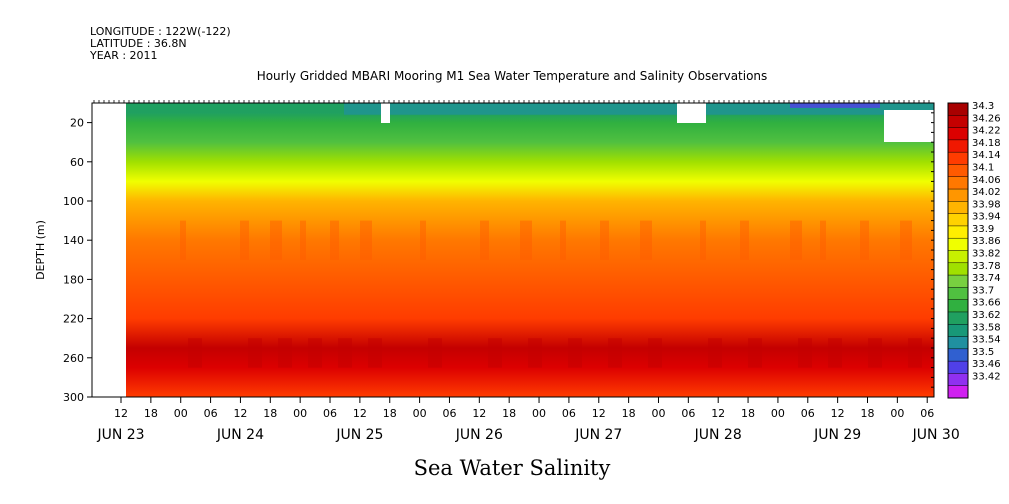 The width and height of the screenshot is (1009, 504). I want to click on colorbar-label: 33.66, so click(986, 303).